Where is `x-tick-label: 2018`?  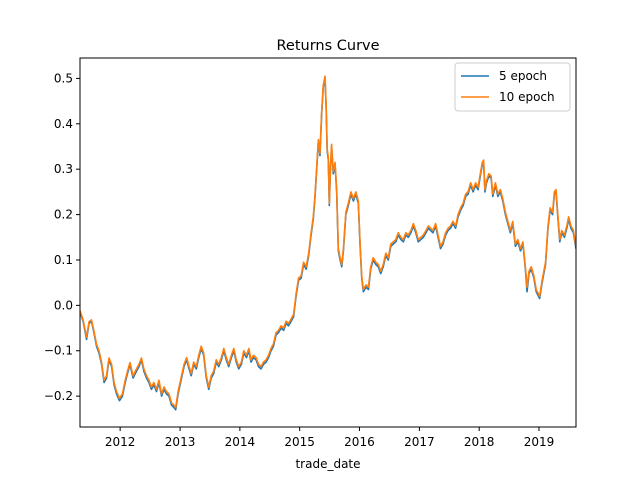 x-tick-label: 2018 is located at coordinates (479, 442).